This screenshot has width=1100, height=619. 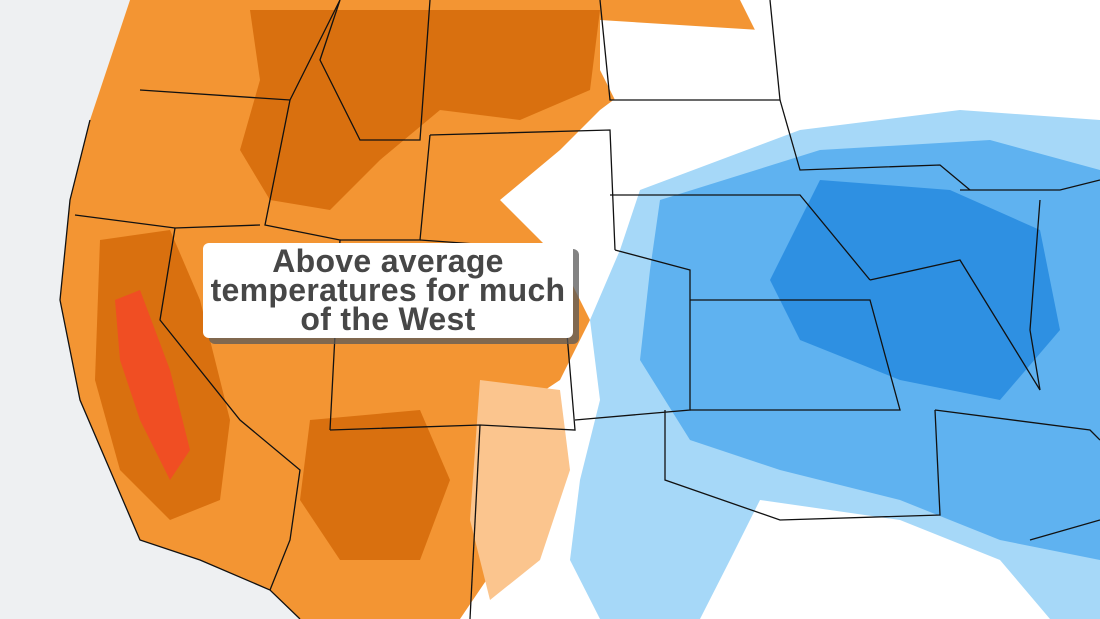 What do you see at coordinates (915, 290) in the screenshot?
I see `cool-dark-region` at bounding box center [915, 290].